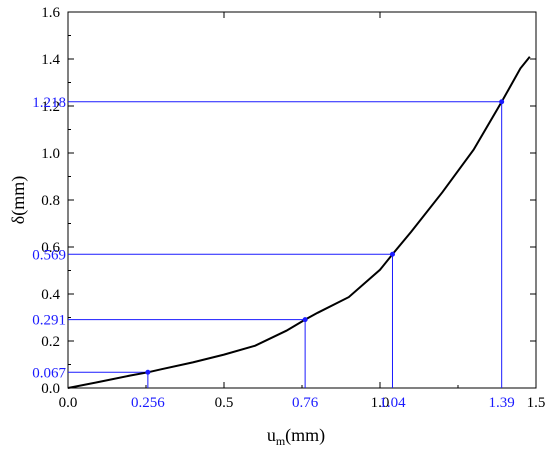  What do you see at coordinates (281, 441) in the screenshot?
I see `x-axis-title-sub: m` at bounding box center [281, 441].